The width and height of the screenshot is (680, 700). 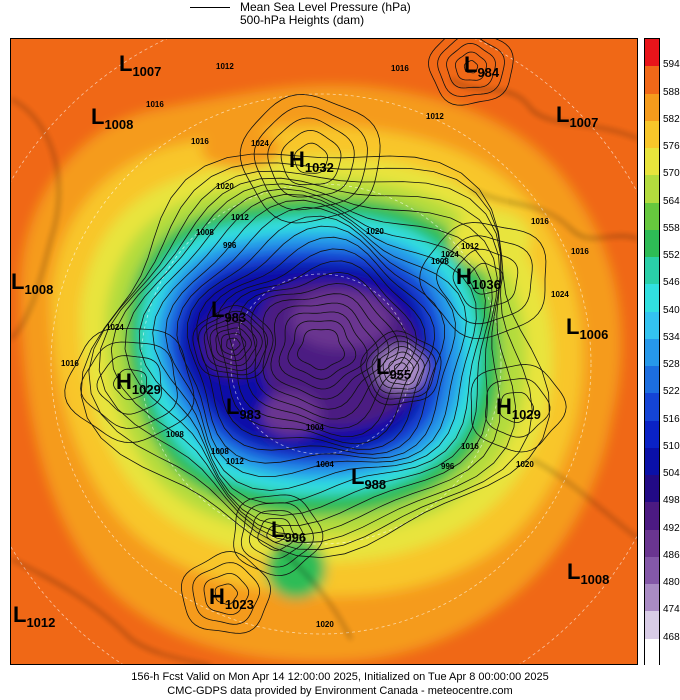 I want to click on colorbar-tick-label: 552, so click(x=671, y=256).